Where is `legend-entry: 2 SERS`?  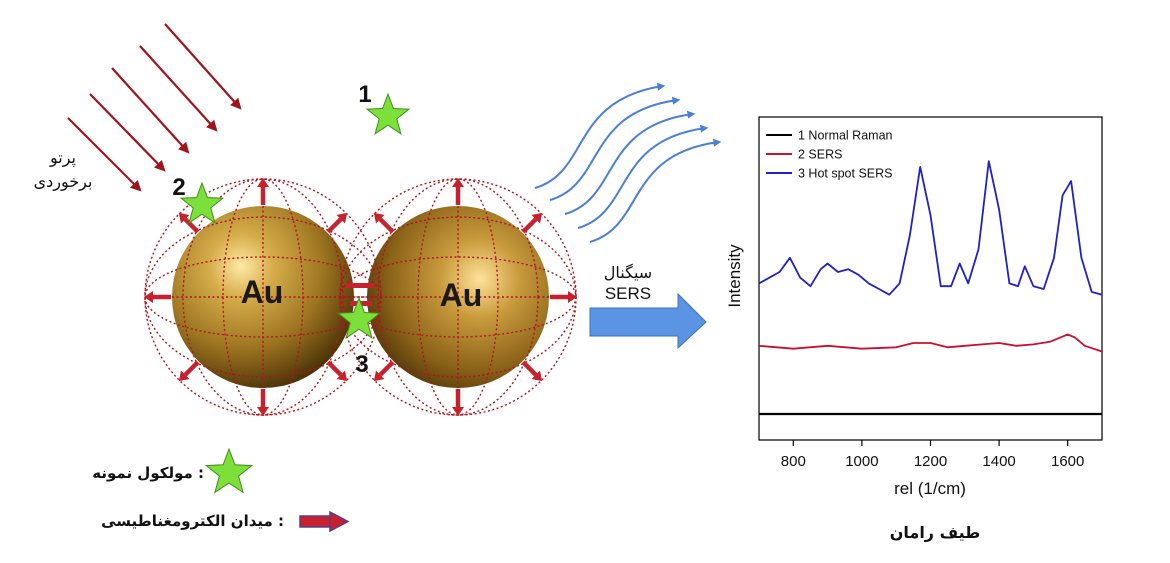
legend-entry: 2 SERS is located at coordinates (820, 155).